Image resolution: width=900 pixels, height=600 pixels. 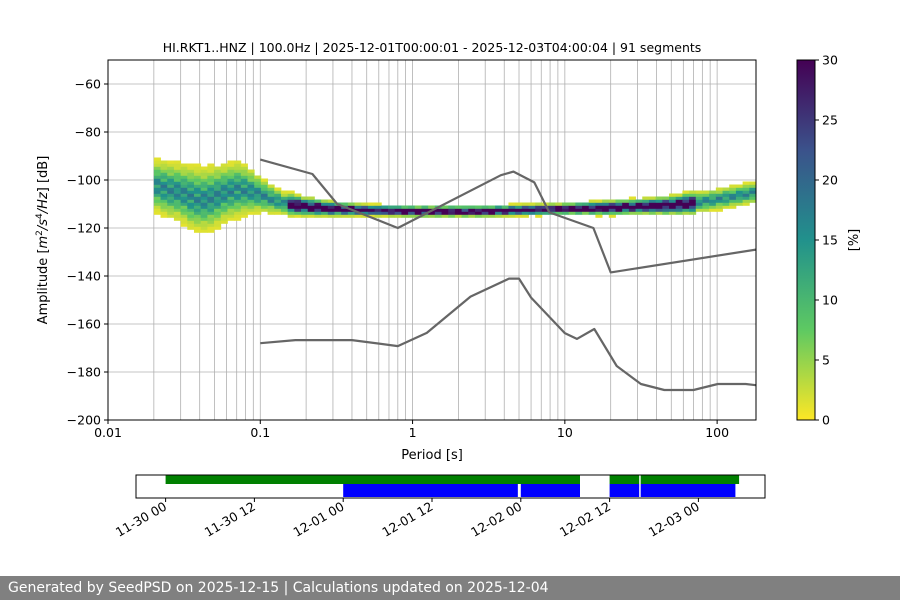 I want to click on x-tick-label: 10, so click(x=565, y=432).